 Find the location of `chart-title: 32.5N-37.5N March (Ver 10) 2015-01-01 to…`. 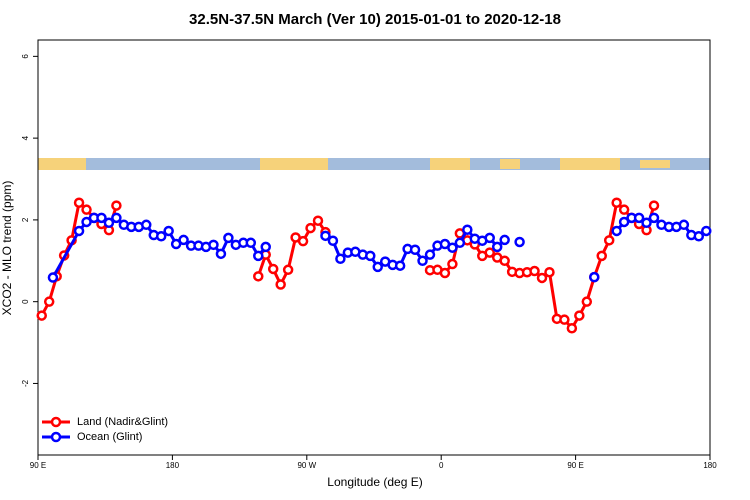

chart-title: 32.5N-37.5N March (Ver 10) 2015-01-01 to… is located at coordinates (375, 19).